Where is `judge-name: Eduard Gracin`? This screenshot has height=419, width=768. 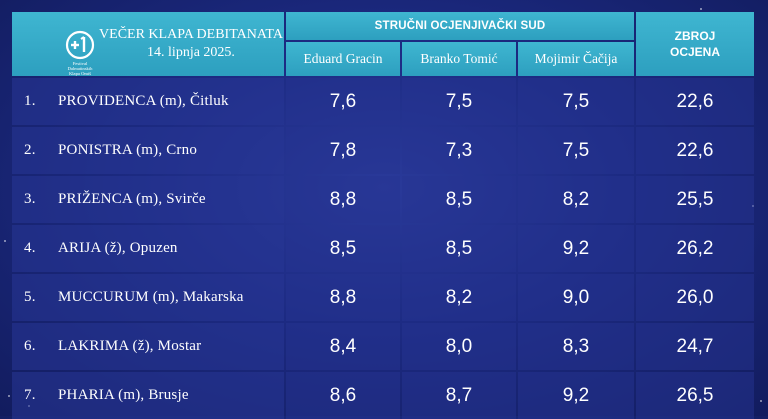 judge-name: Eduard Gracin is located at coordinates (343, 58).